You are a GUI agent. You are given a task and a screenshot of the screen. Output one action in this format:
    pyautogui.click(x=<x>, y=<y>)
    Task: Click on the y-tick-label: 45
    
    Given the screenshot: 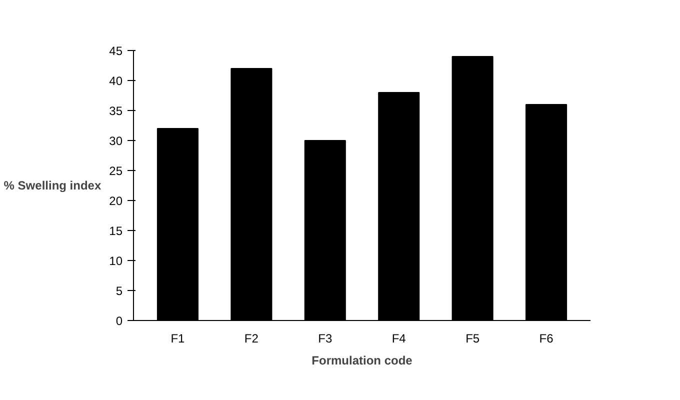 What is the action you would take?
    pyautogui.click(x=116, y=51)
    